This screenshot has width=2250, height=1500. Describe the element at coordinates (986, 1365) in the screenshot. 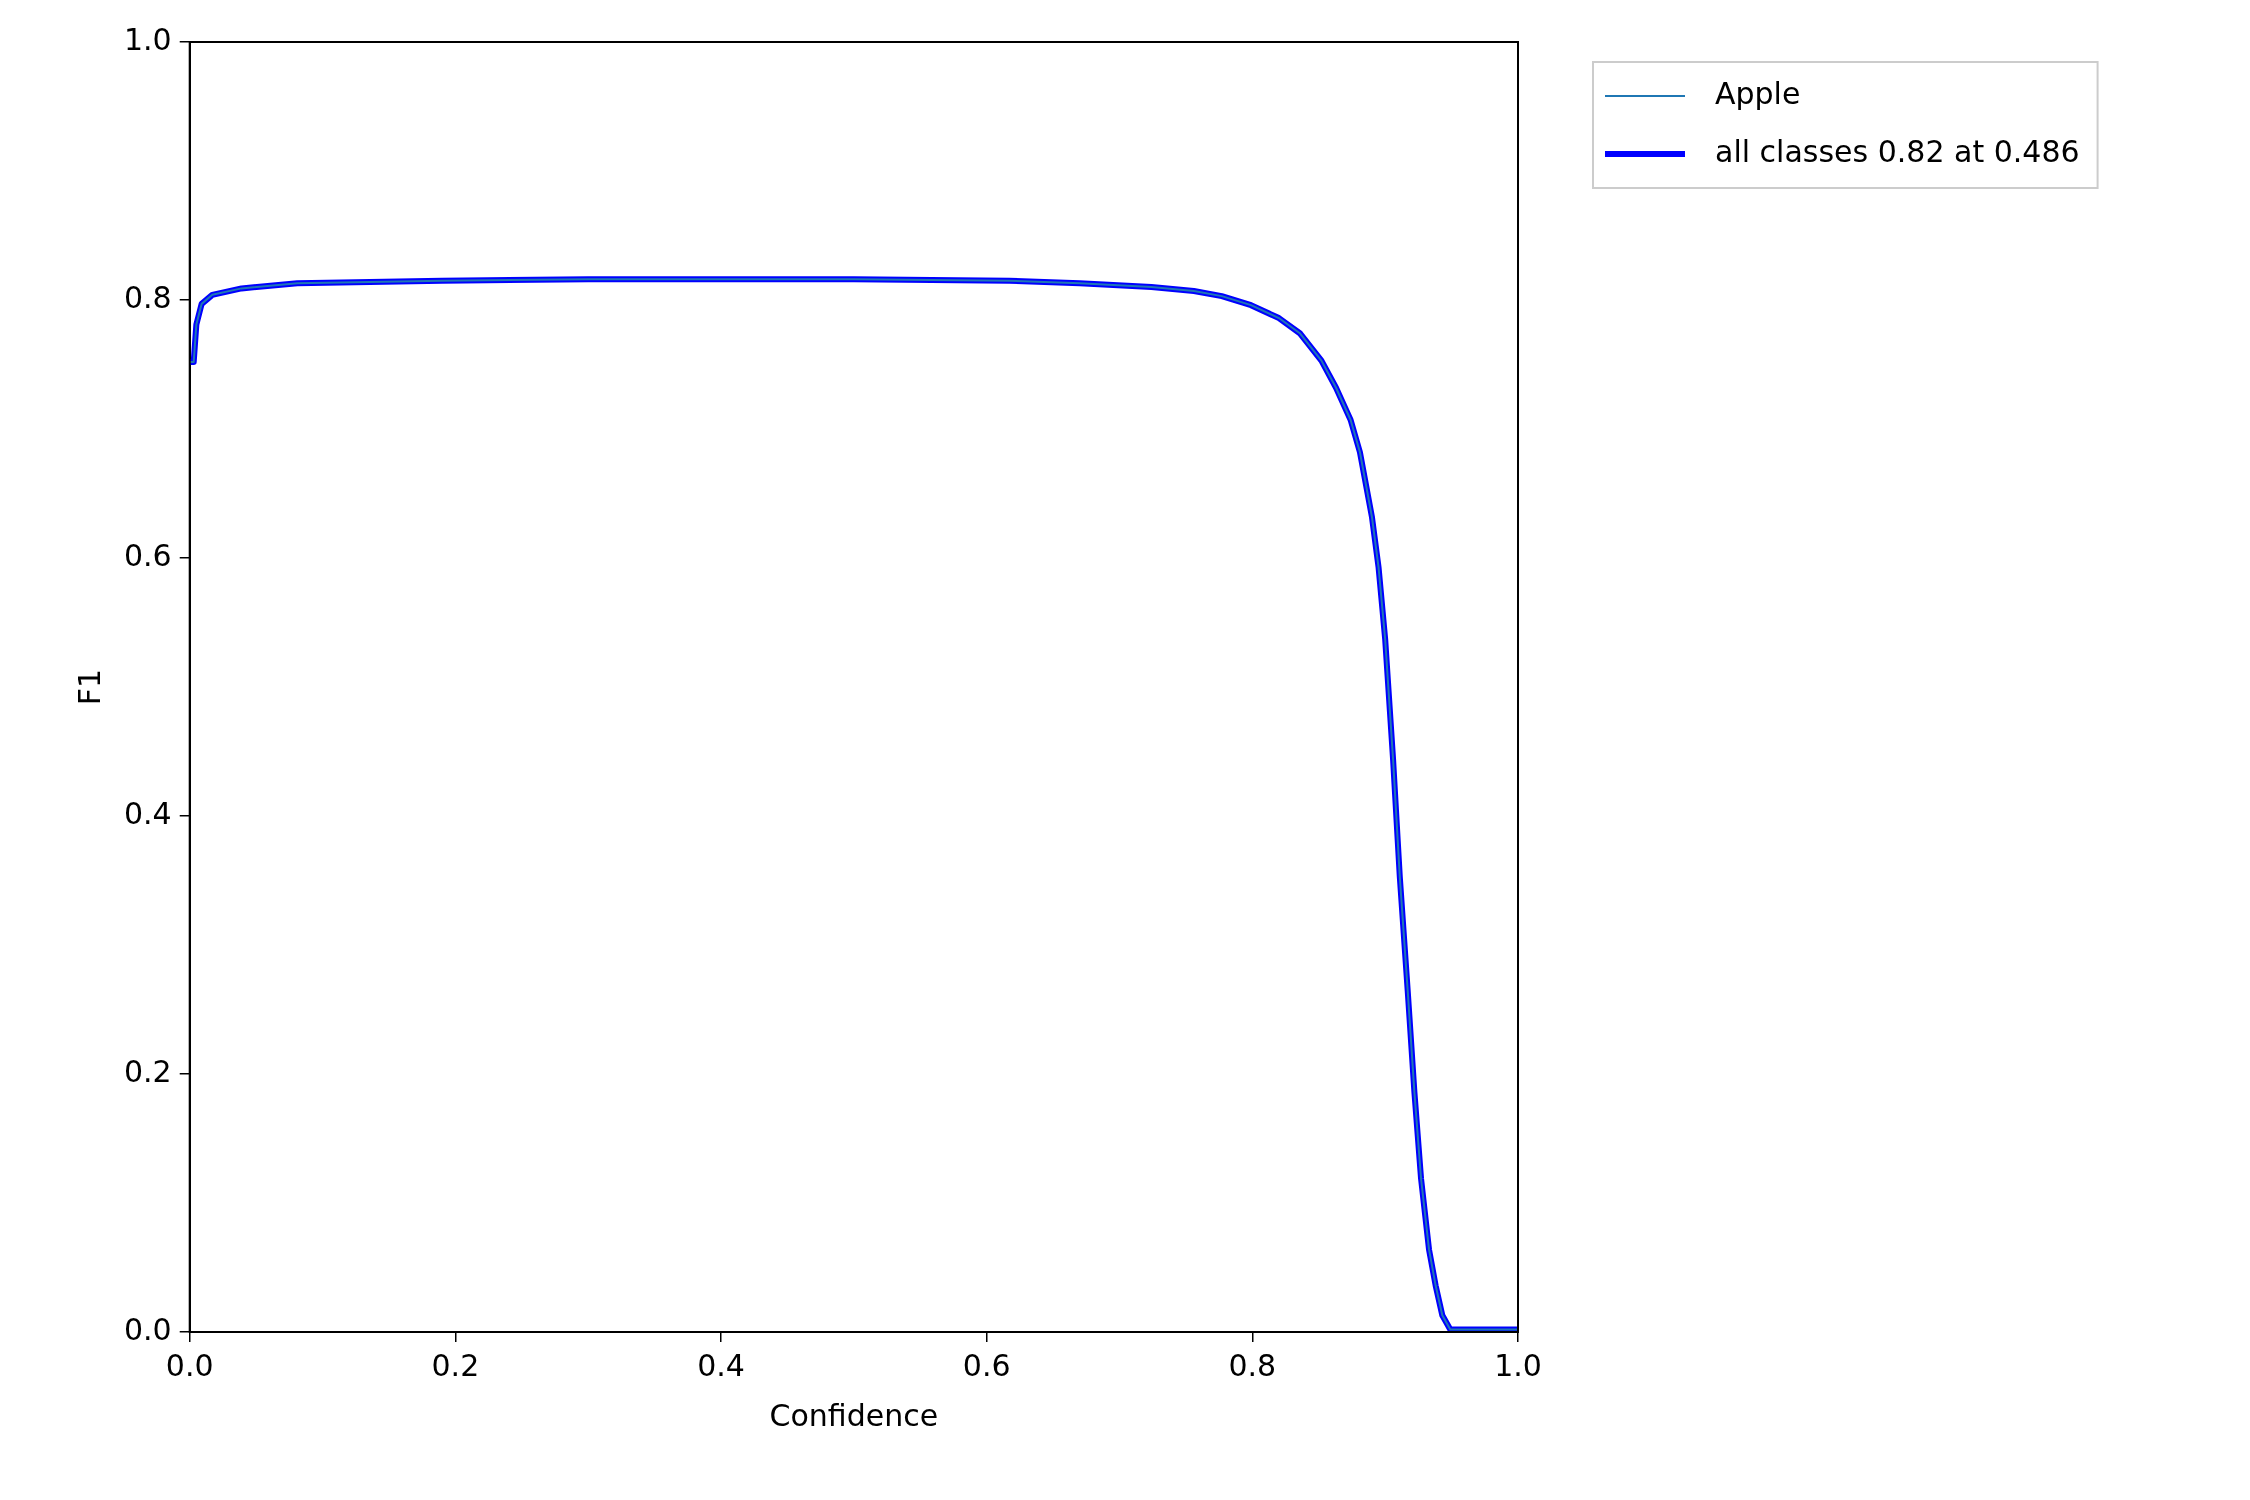

I see `x-tick-label: 0.6` at that location.